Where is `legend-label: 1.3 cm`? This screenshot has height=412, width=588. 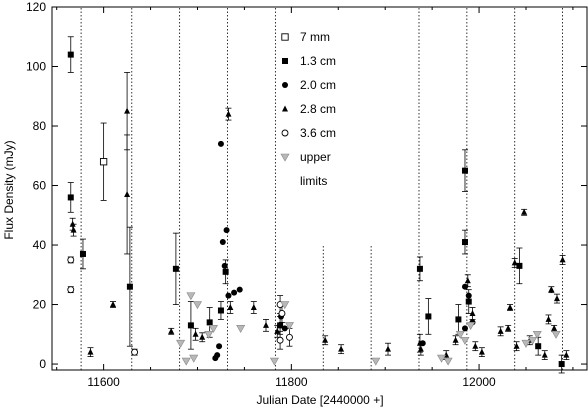 legend-label: 1.3 cm is located at coordinates (318, 61).